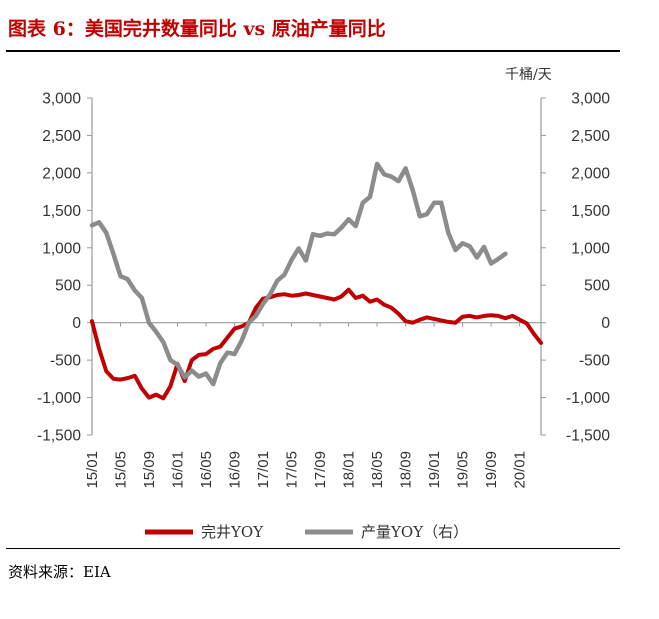 Image resolution: width=659 pixels, height=619 pixels. What do you see at coordinates (520, 470) in the screenshot?
I see `x-tick-label: 20/01` at bounding box center [520, 470].